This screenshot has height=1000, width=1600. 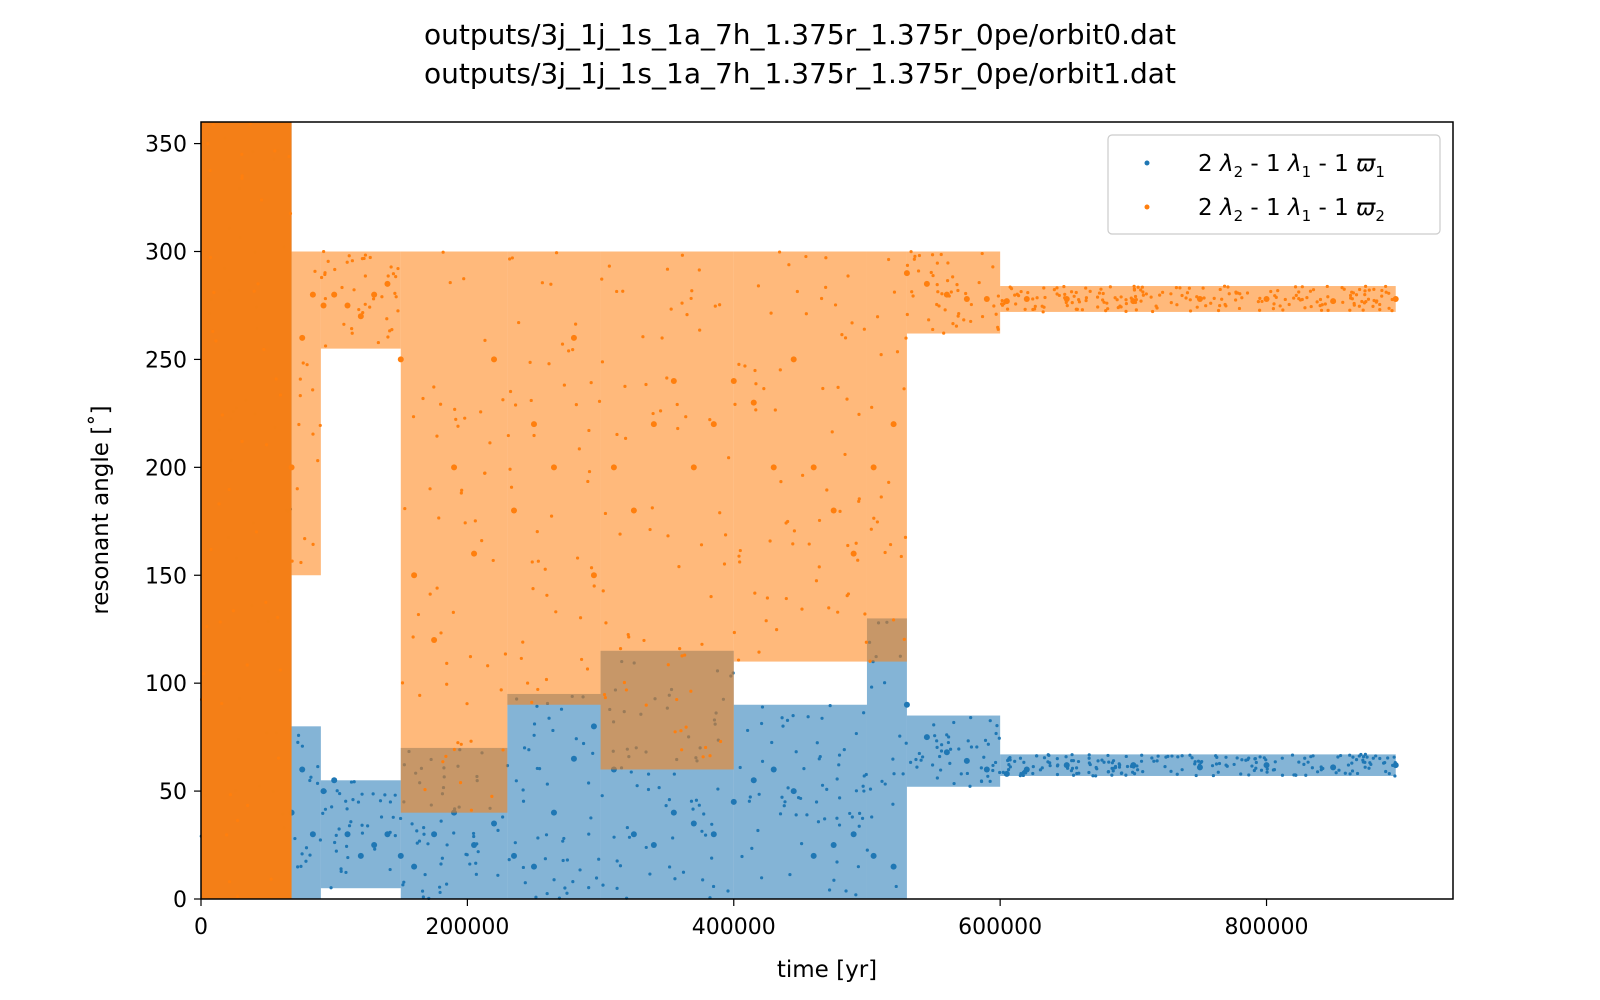 I want to click on y-tick-label: 300, so click(x=166, y=253).